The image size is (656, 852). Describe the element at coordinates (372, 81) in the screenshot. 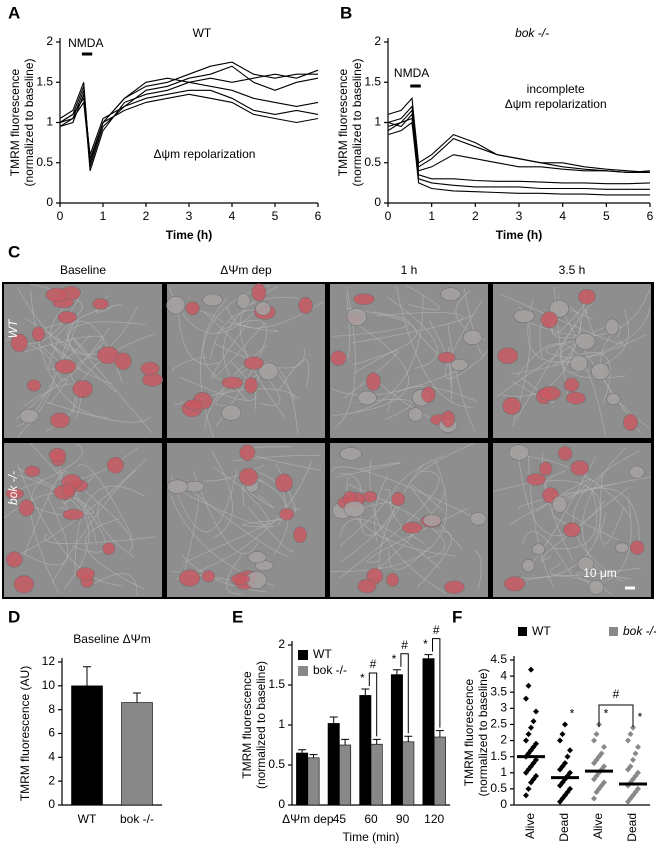

I see `y-tick-label: 1.5` at that location.